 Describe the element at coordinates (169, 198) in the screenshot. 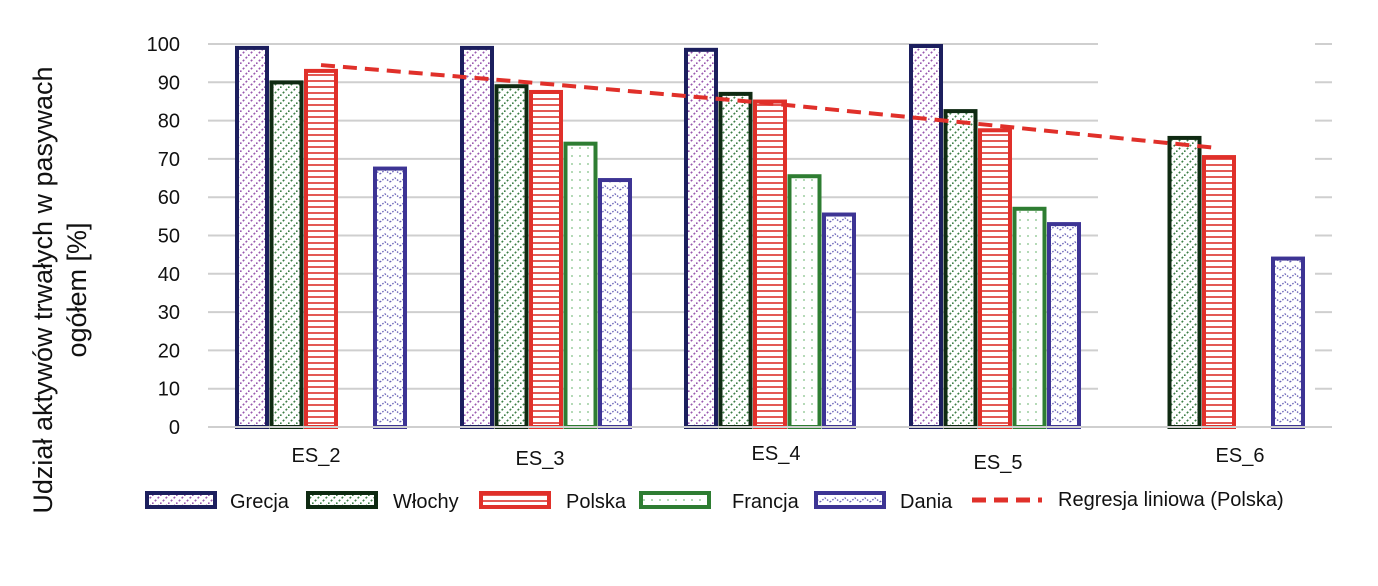

I see `y-tick-label: 60` at that location.